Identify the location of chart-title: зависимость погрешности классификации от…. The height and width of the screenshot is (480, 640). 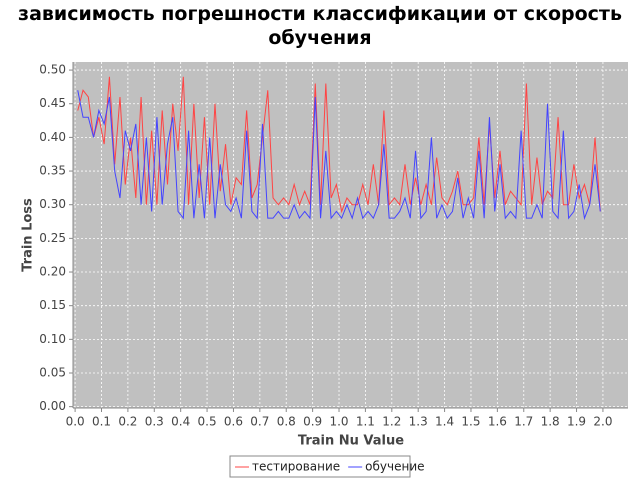
(320, 26).